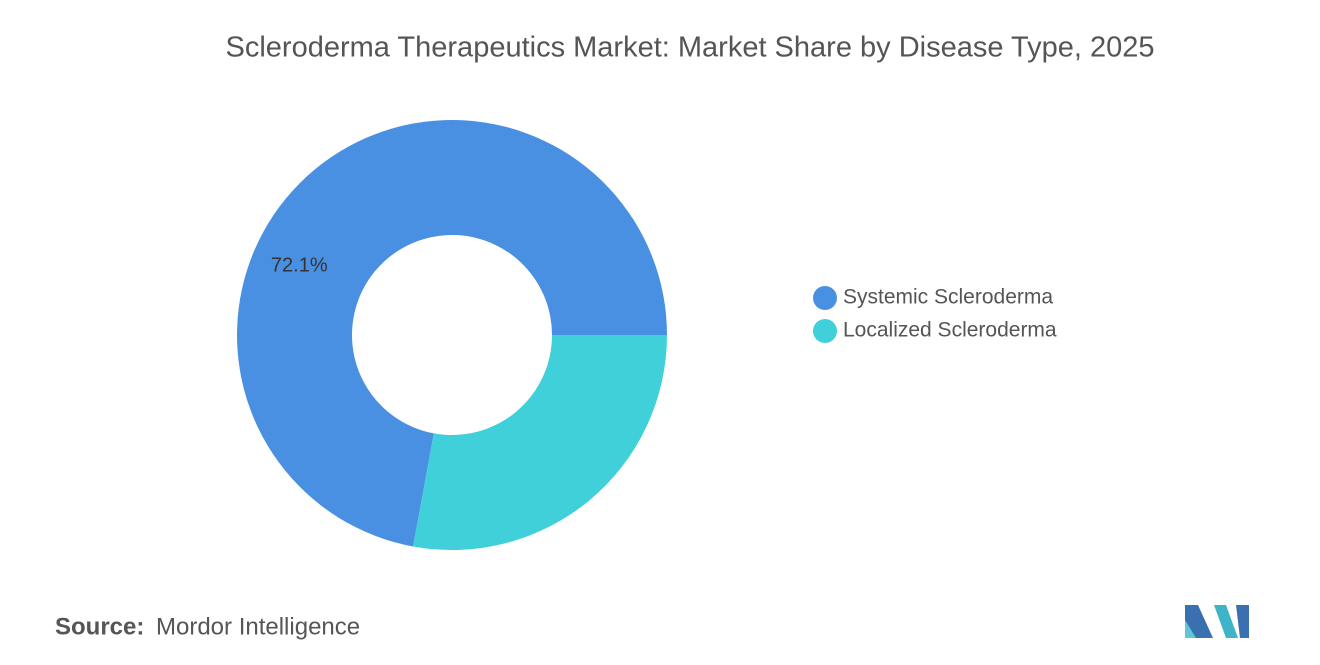 This screenshot has height=665, width=1320. I want to click on source: Mordor Intelligence, so click(258, 626).